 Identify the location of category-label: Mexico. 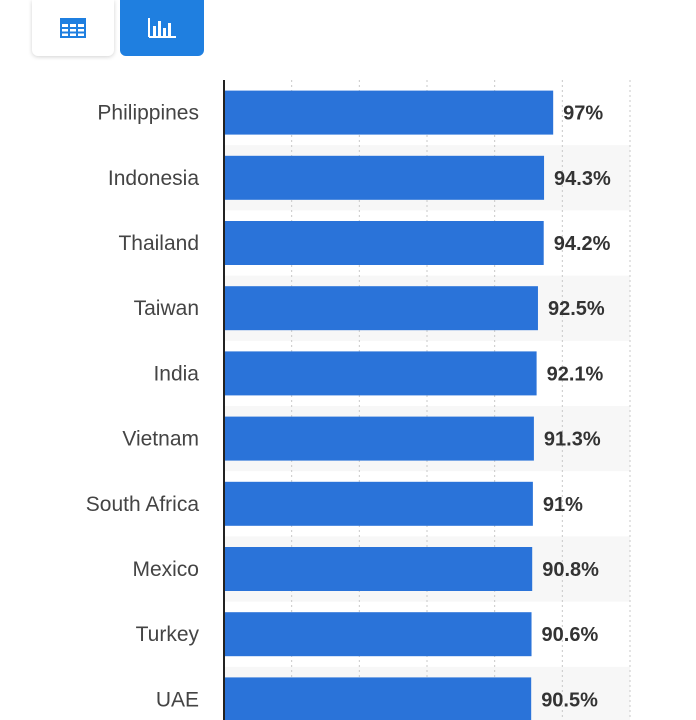
(165, 569).